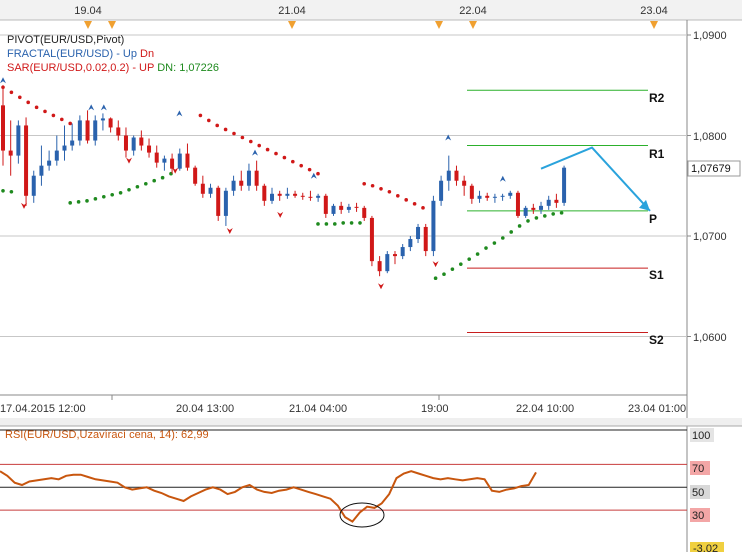 This screenshot has width=742, height=552. I want to click on date-strip, so click(371, 10).